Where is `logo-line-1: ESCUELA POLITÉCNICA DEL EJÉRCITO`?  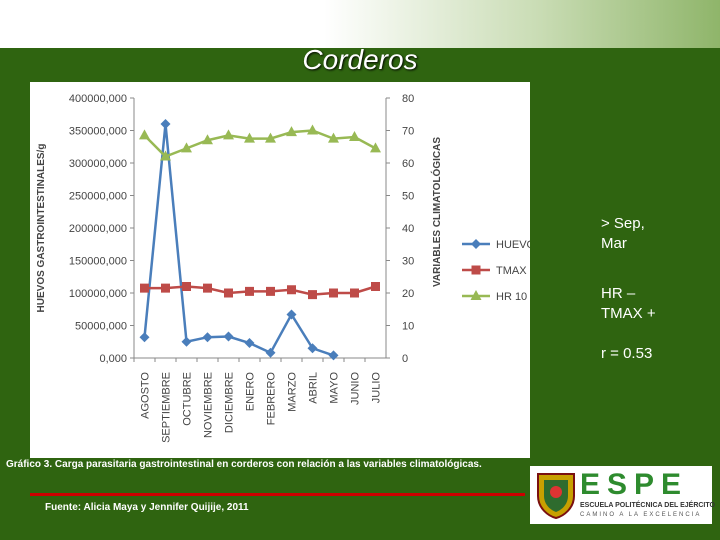 logo-line-1: ESCUELA POLITÉCNICA DEL EJÉRCITO is located at coordinates (647, 505).